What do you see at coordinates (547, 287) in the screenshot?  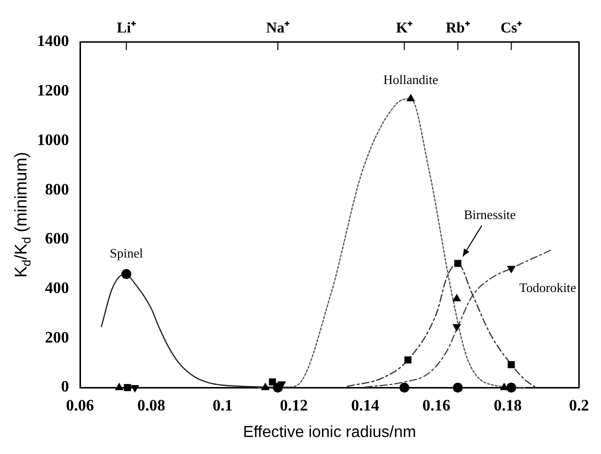 I see `annotation: Todorokite` at bounding box center [547, 287].